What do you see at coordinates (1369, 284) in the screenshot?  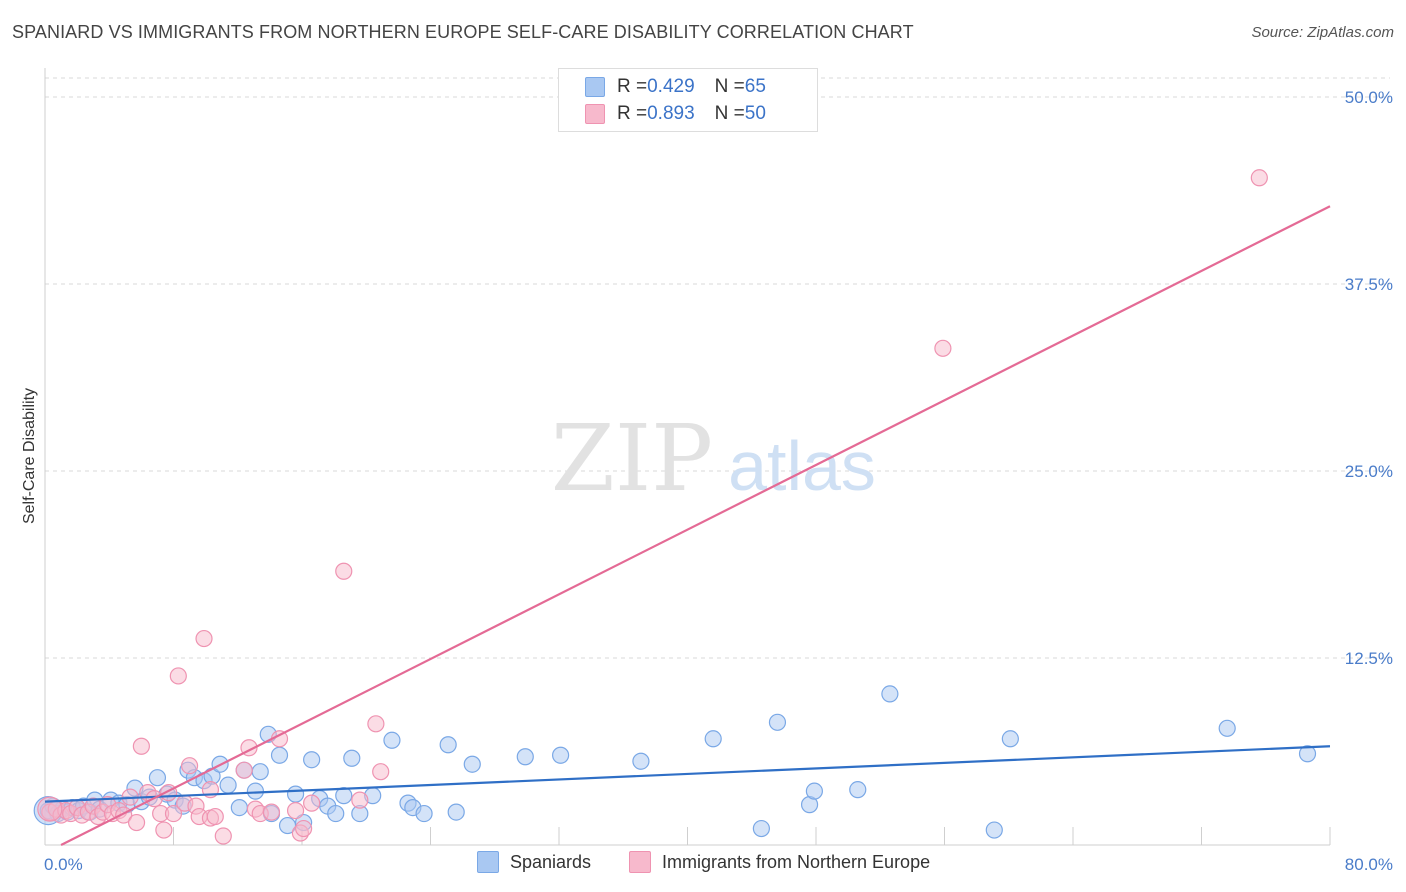 I see `y-tick-label: 37.5%` at bounding box center [1369, 284].